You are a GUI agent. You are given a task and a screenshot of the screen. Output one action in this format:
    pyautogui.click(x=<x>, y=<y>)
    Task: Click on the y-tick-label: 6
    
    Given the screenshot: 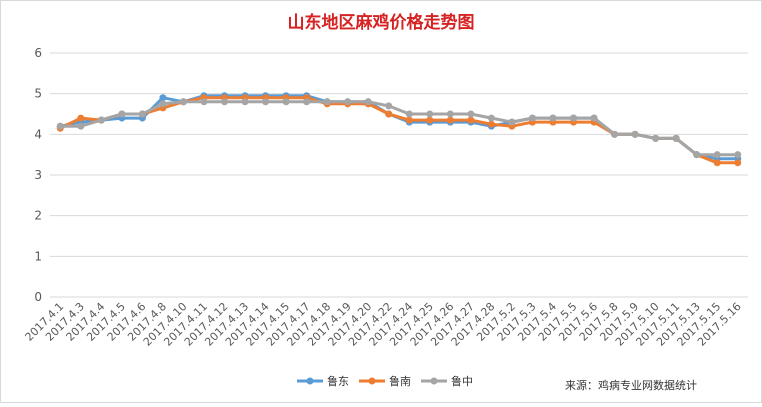 What is the action you would take?
    pyautogui.click(x=38, y=53)
    